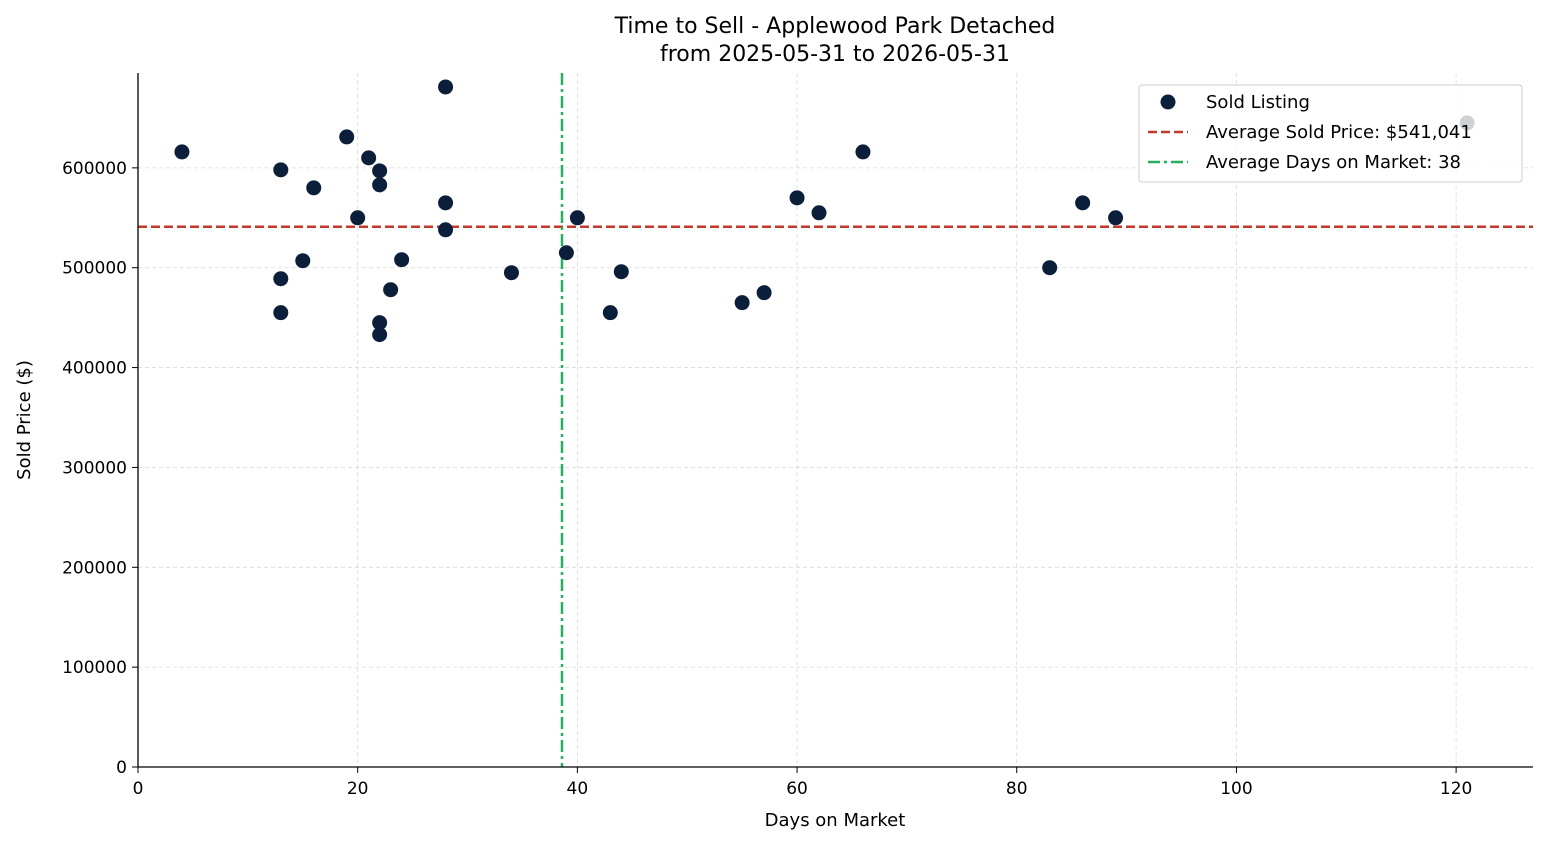  I want to click on x-tick-label: 40, so click(578, 789).